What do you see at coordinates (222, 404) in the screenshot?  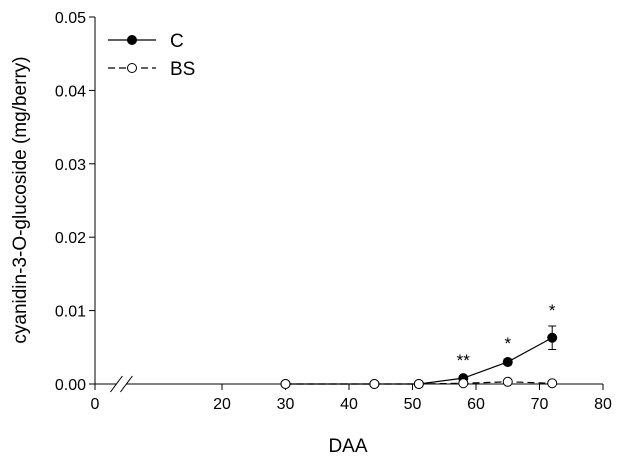 I see `x-tick-label: 20` at bounding box center [222, 404].